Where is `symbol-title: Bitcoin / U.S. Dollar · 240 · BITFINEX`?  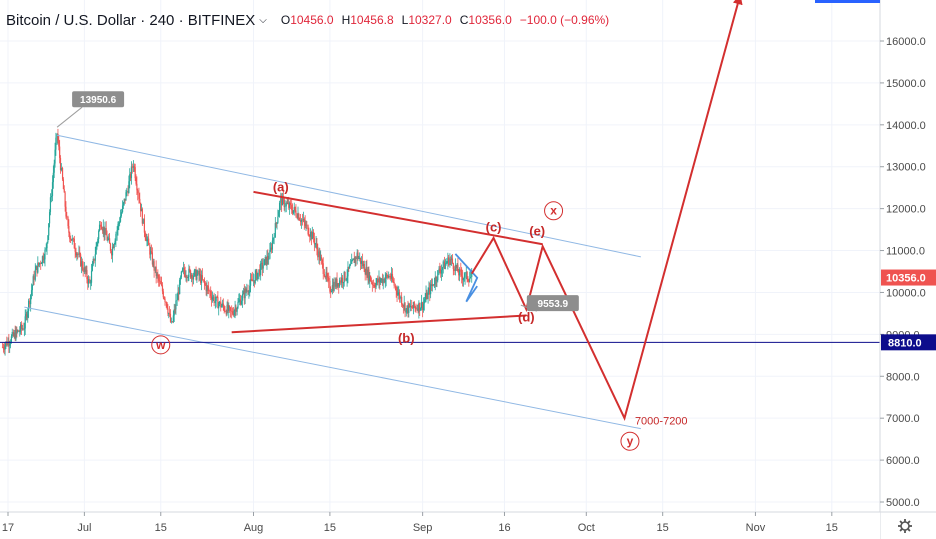
symbol-title: Bitcoin / U.S. Dollar · 240 · BITFINEX is located at coordinates (131, 20).